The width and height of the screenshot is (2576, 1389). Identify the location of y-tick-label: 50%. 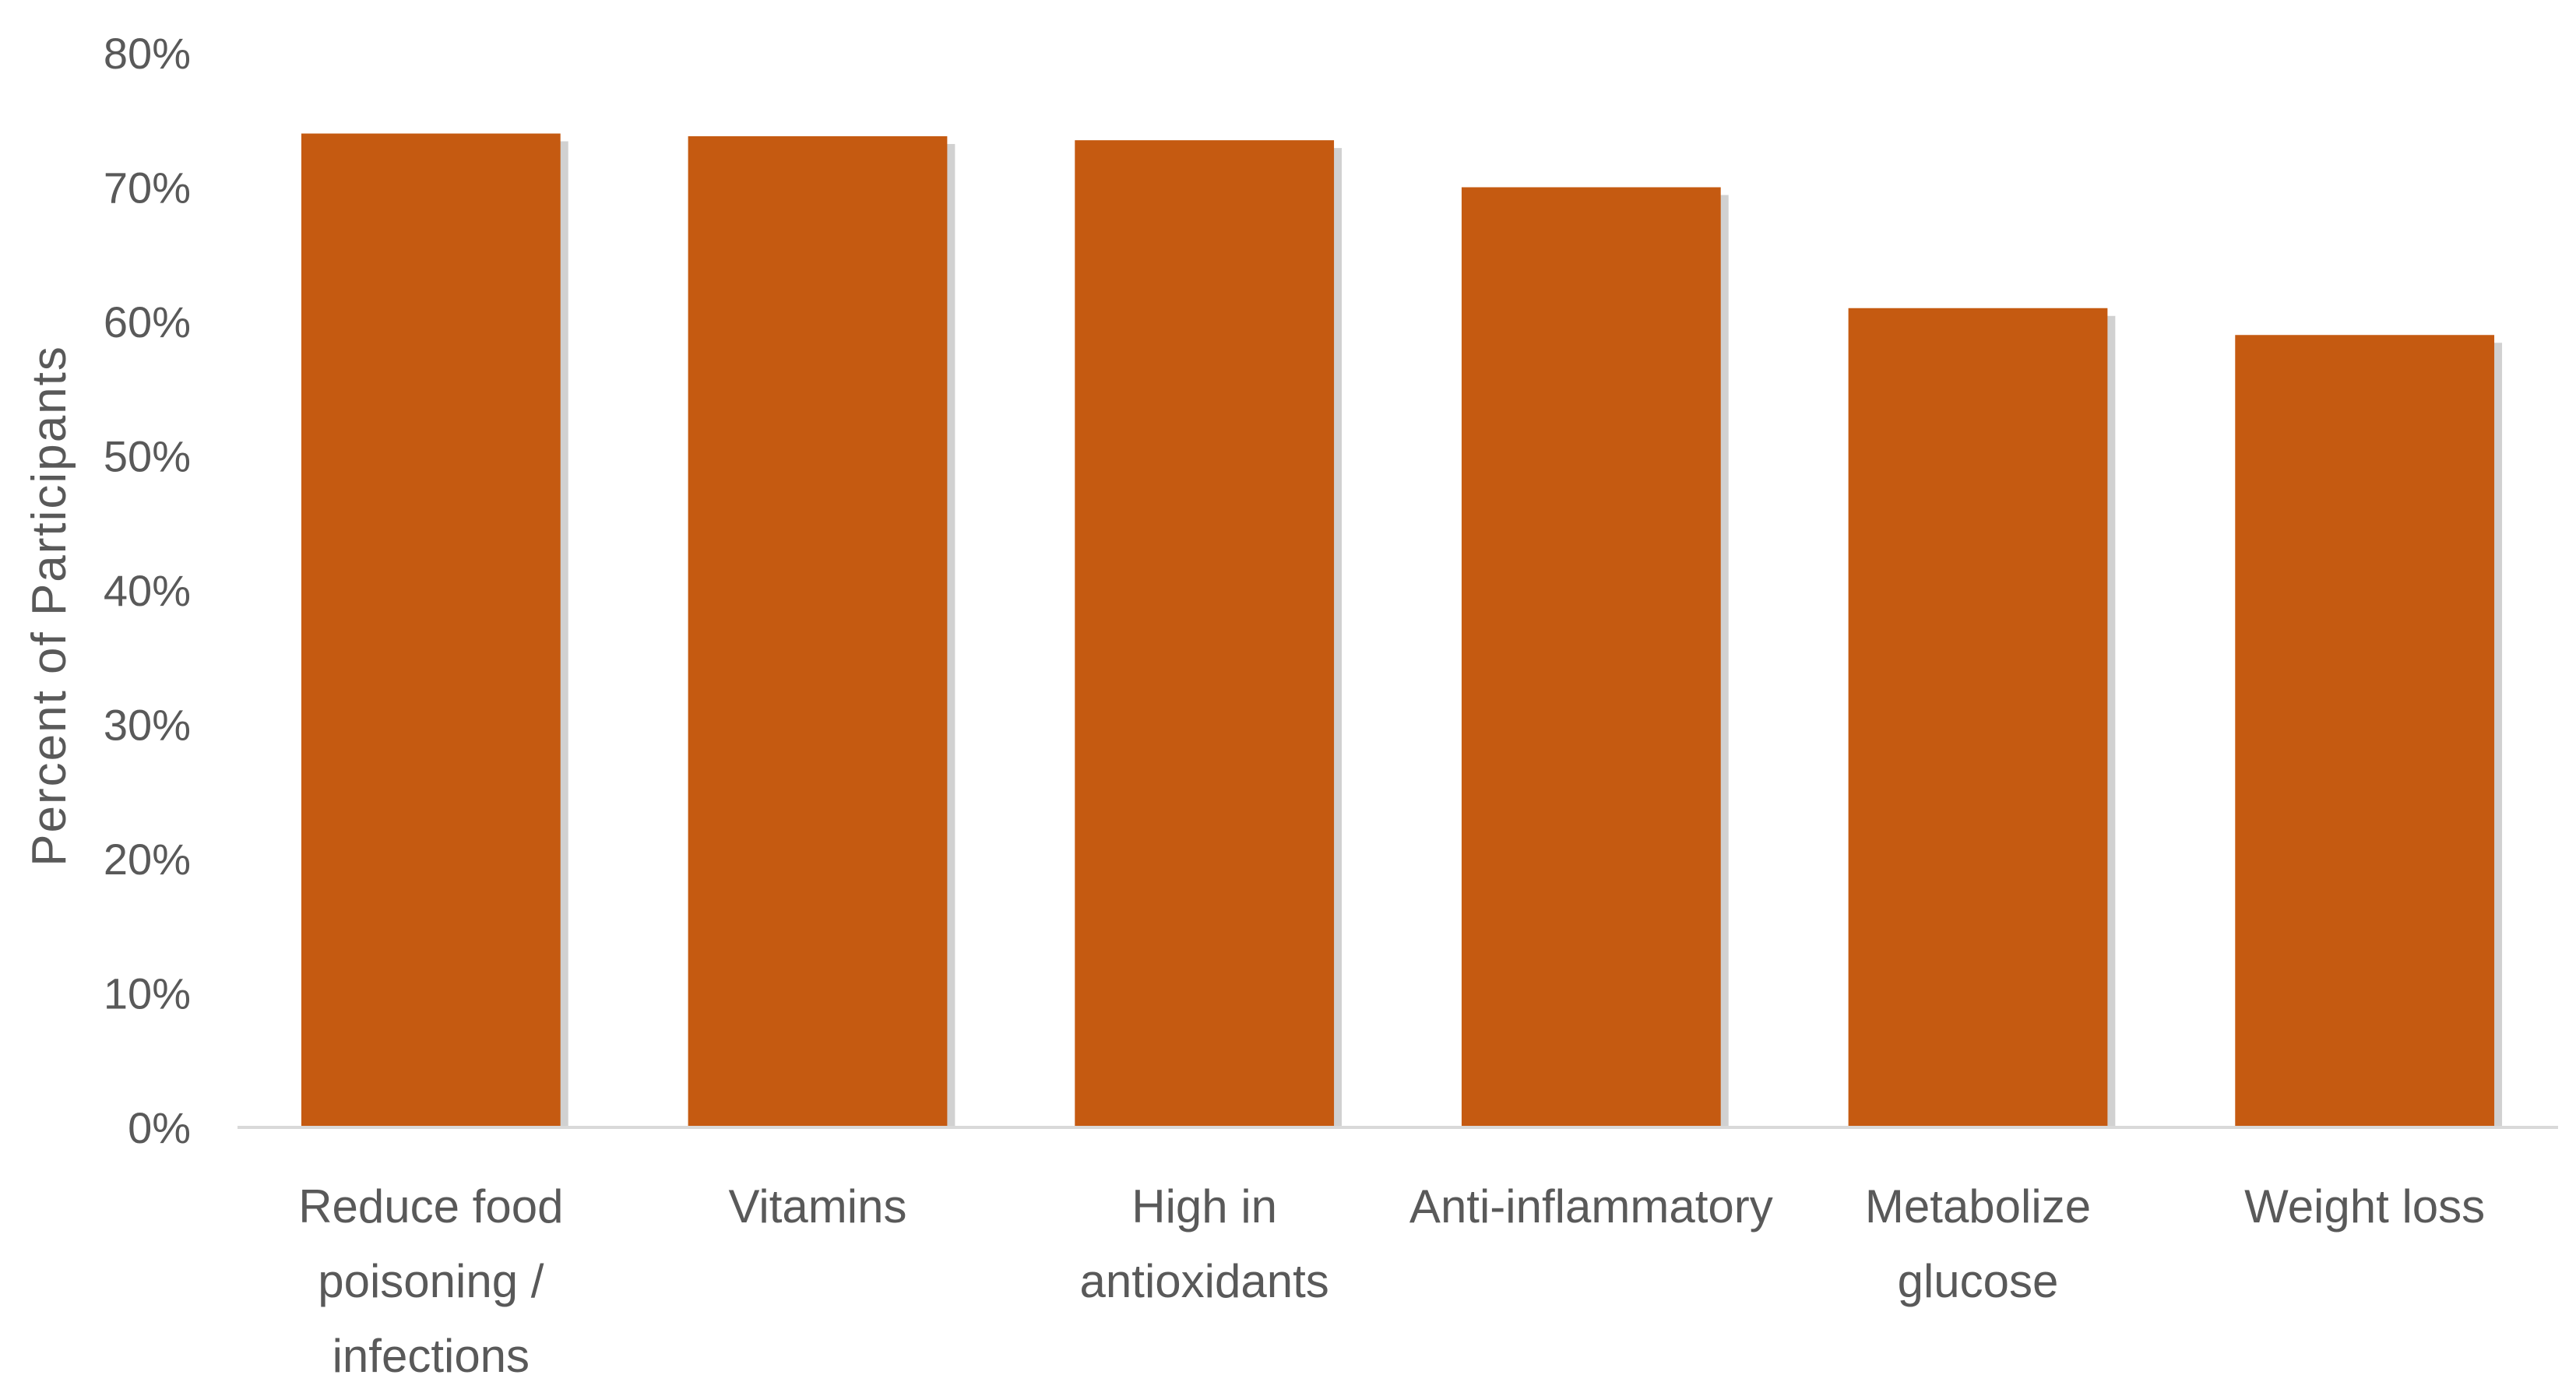
(147, 457).